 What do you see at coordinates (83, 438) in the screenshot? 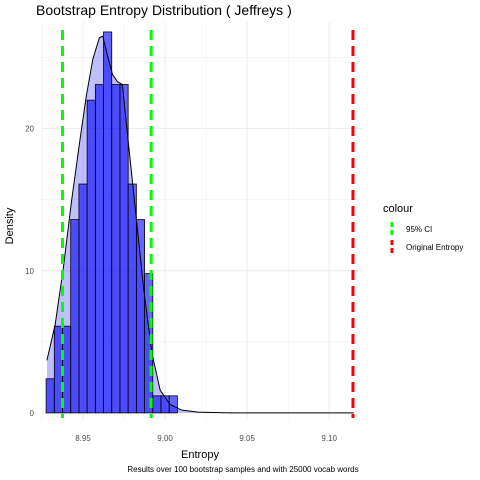
I see `x-tick-label: 8.95` at bounding box center [83, 438].